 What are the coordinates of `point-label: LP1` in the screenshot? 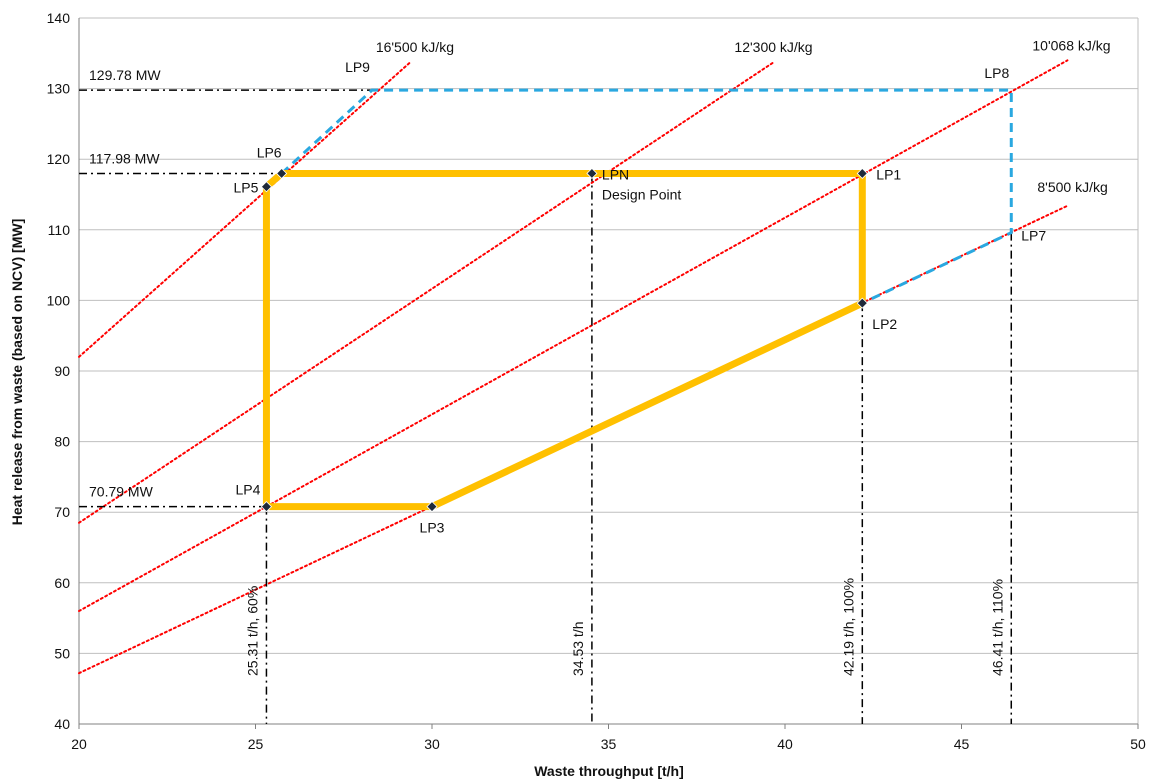 It's located at (888, 174).